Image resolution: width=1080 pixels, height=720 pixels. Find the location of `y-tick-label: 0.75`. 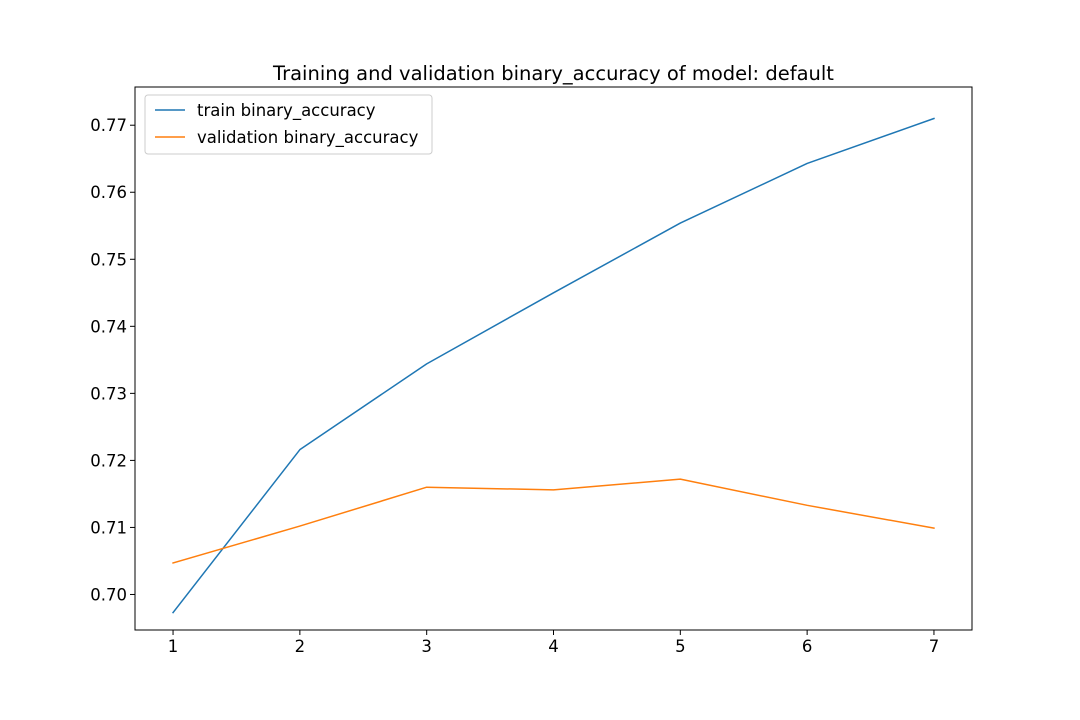

y-tick-label: 0.75 is located at coordinates (108, 259).